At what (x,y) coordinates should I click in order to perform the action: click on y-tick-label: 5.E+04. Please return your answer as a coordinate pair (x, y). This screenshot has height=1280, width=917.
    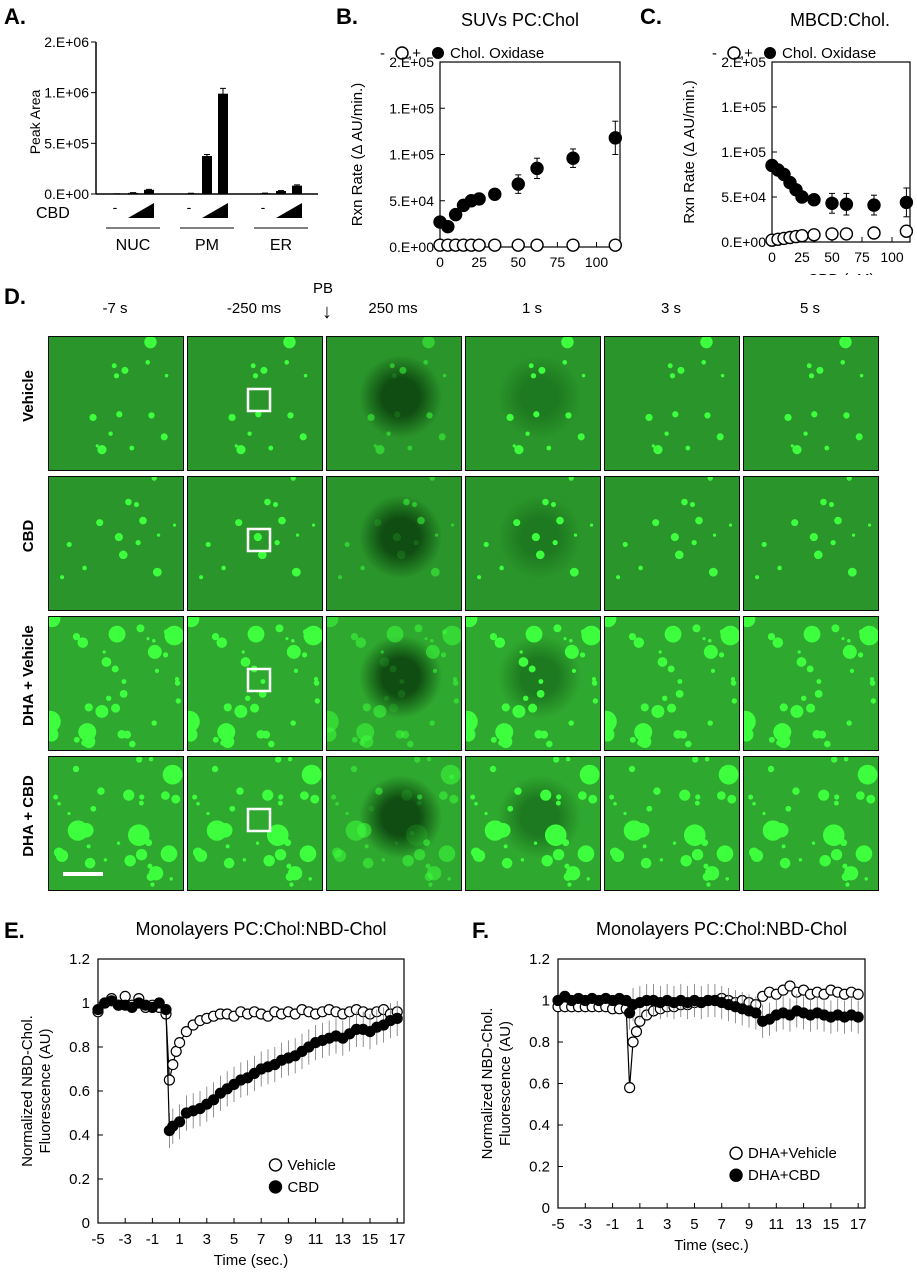
    Looking at the image, I should click on (743, 197).